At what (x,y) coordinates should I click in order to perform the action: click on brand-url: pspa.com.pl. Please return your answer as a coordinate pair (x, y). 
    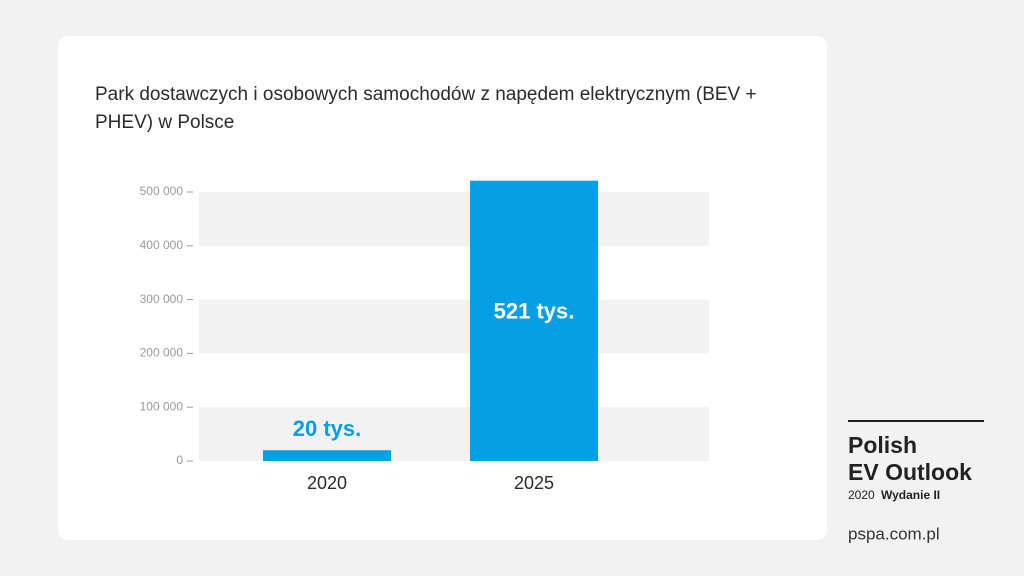
    Looking at the image, I should click on (894, 533).